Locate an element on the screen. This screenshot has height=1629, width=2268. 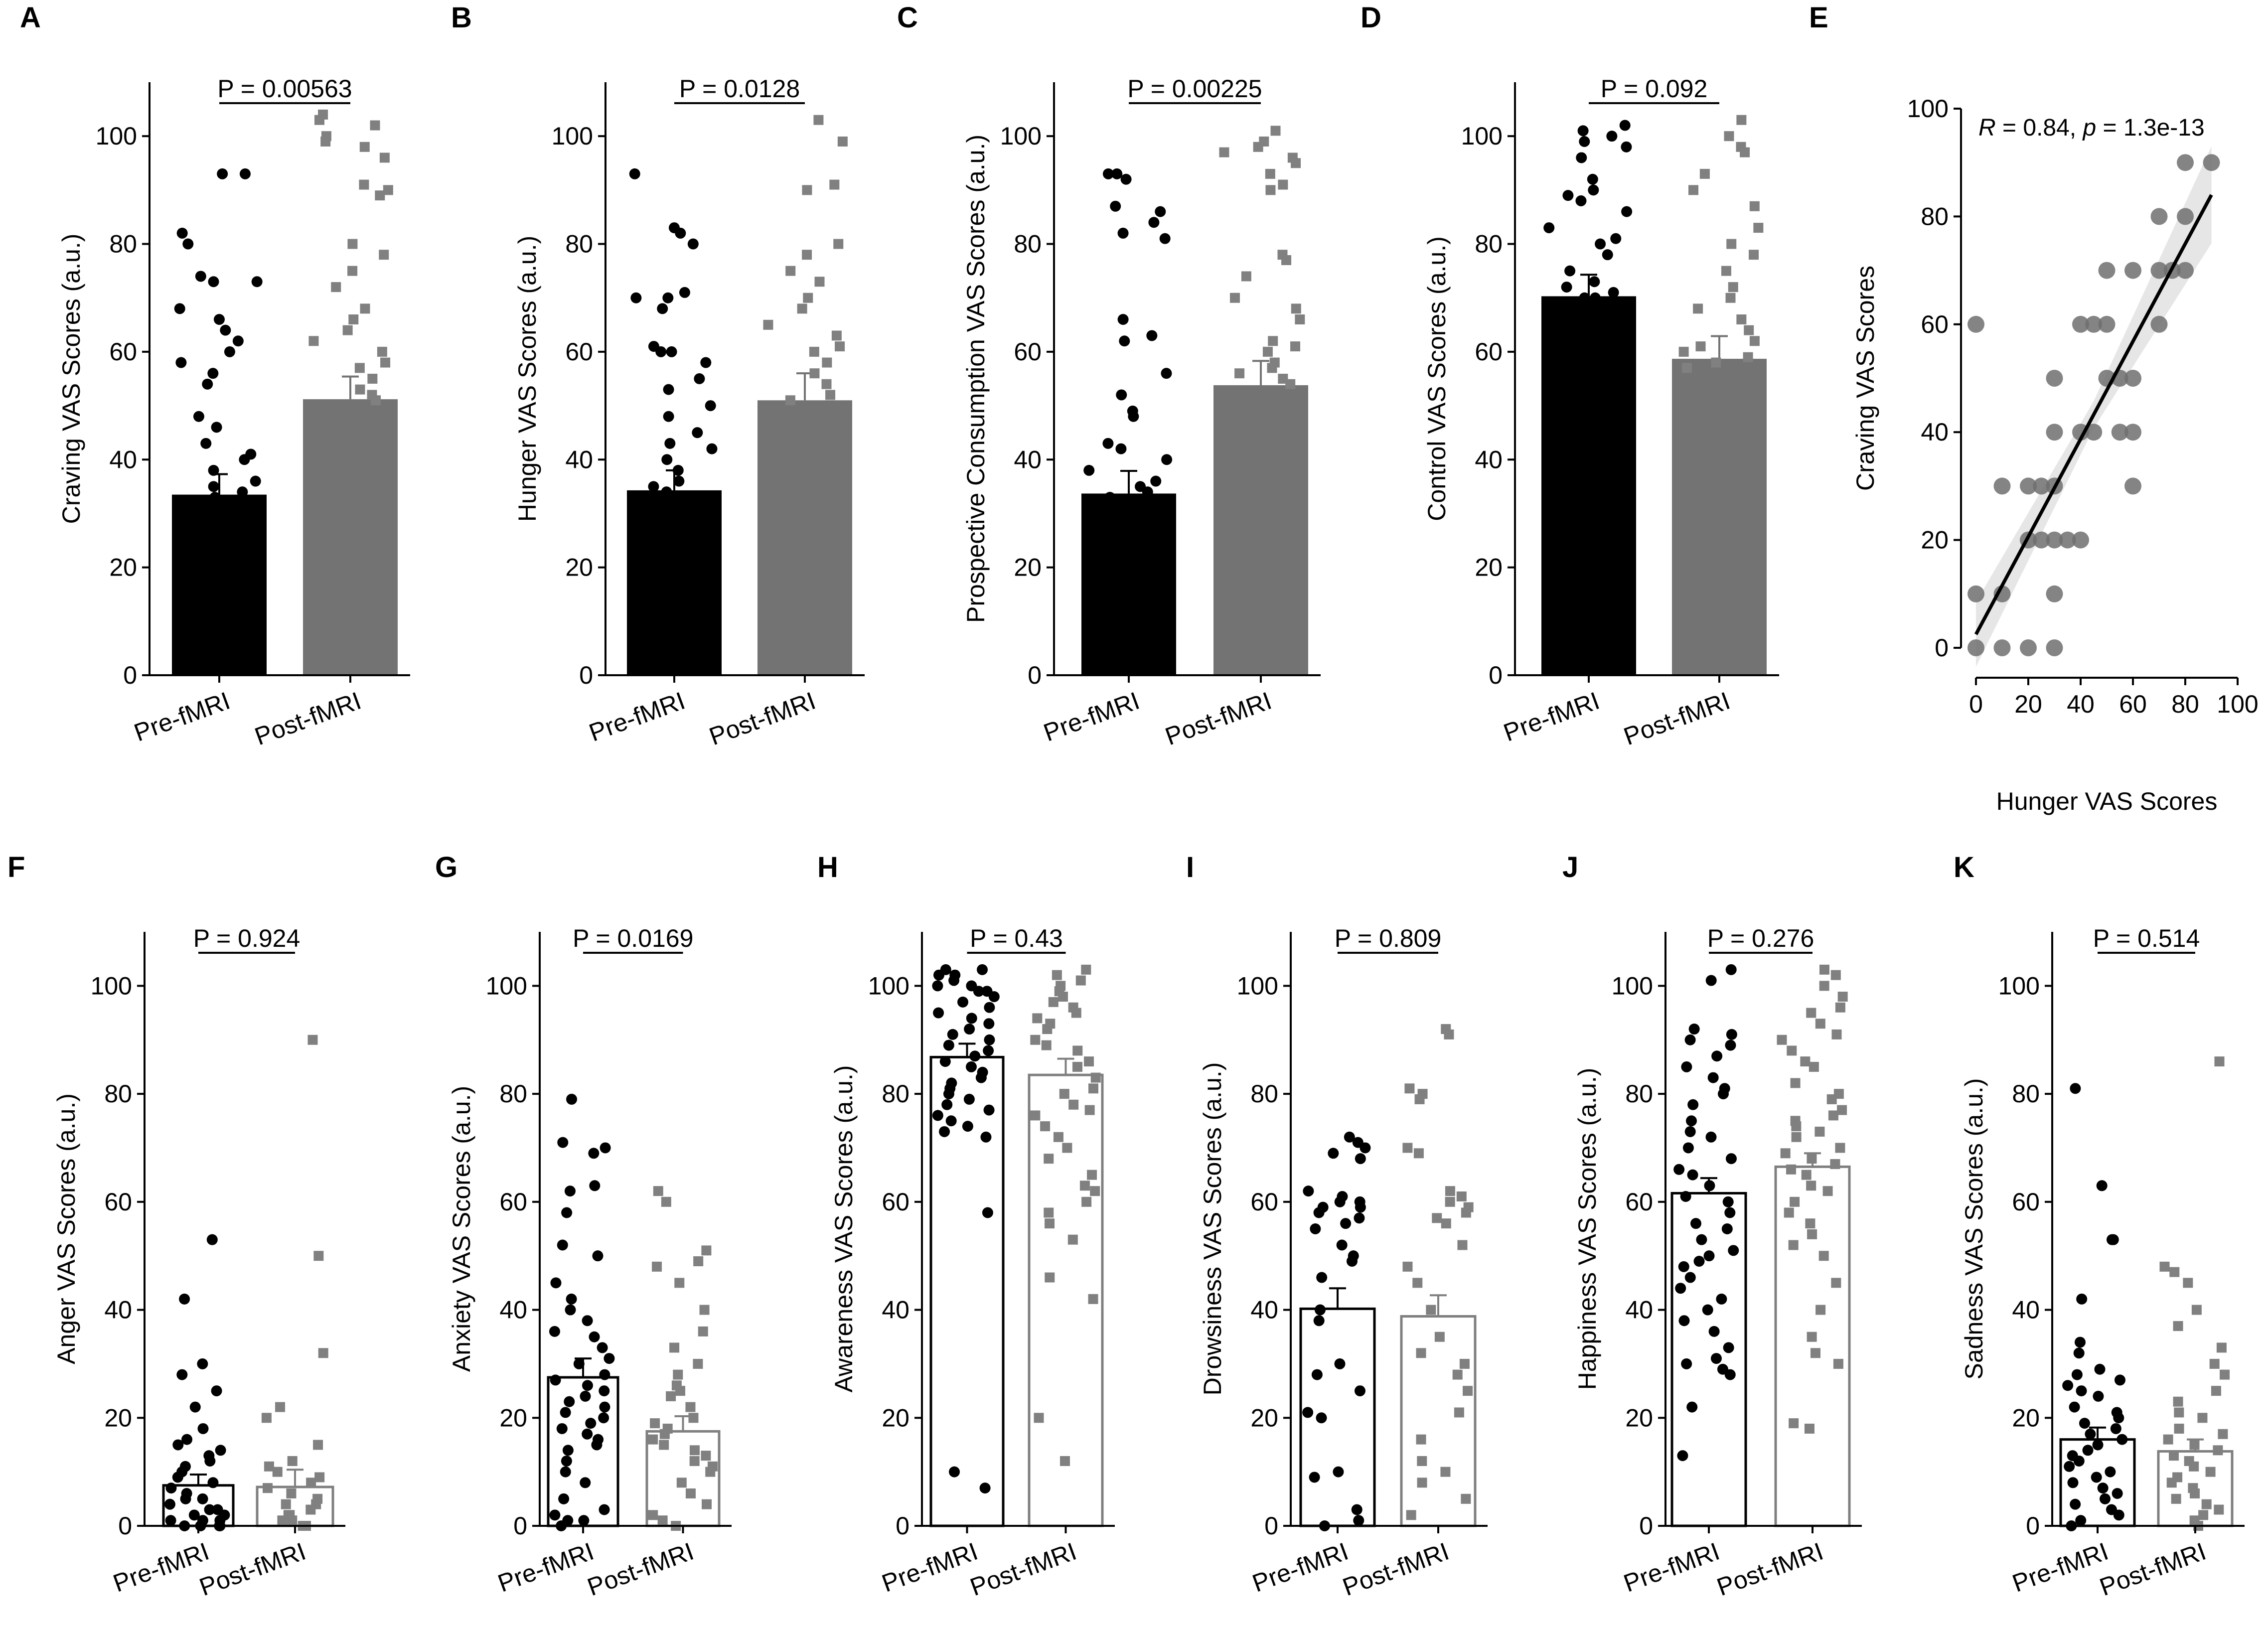
y-tick-label: 60 is located at coordinates (513, 1202).